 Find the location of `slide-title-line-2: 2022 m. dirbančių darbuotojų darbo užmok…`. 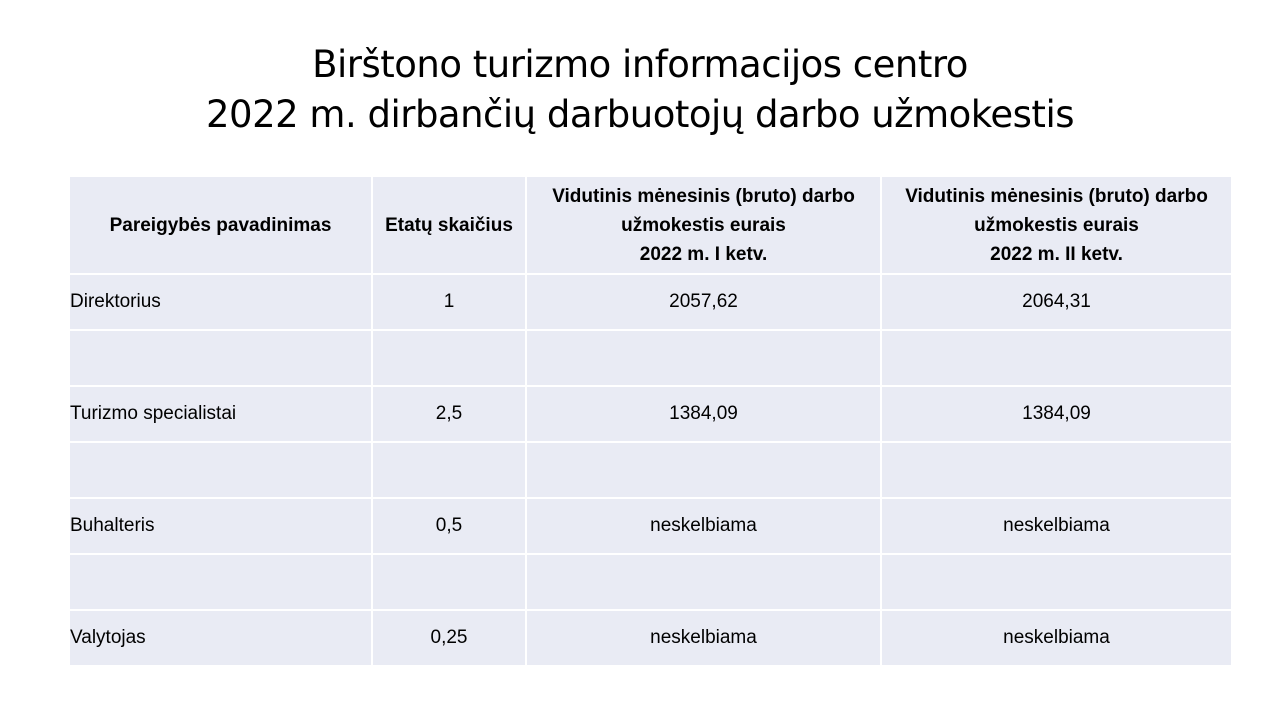

slide-title-line-2: 2022 m. dirbančių darbuotojų darbo užmok… is located at coordinates (640, 114).